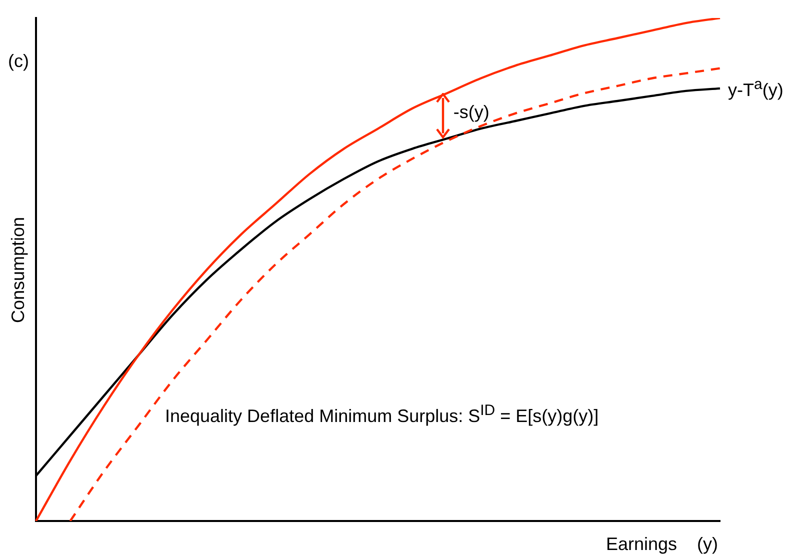  Describe the element at coordinates (662, 544) in the screenshot. I see `x-axis-title: Earnings (y)` at that location.